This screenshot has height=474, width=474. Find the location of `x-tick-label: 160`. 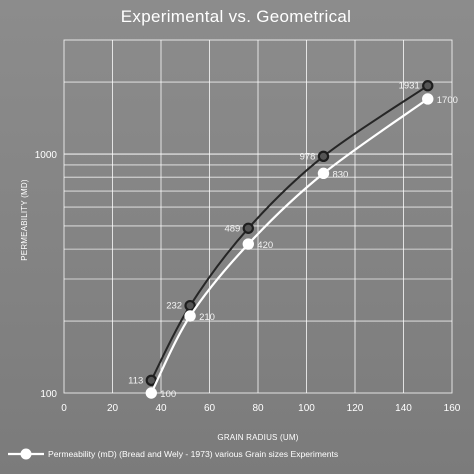

x-tick-label: 160 is located at coordinates (452, 408).